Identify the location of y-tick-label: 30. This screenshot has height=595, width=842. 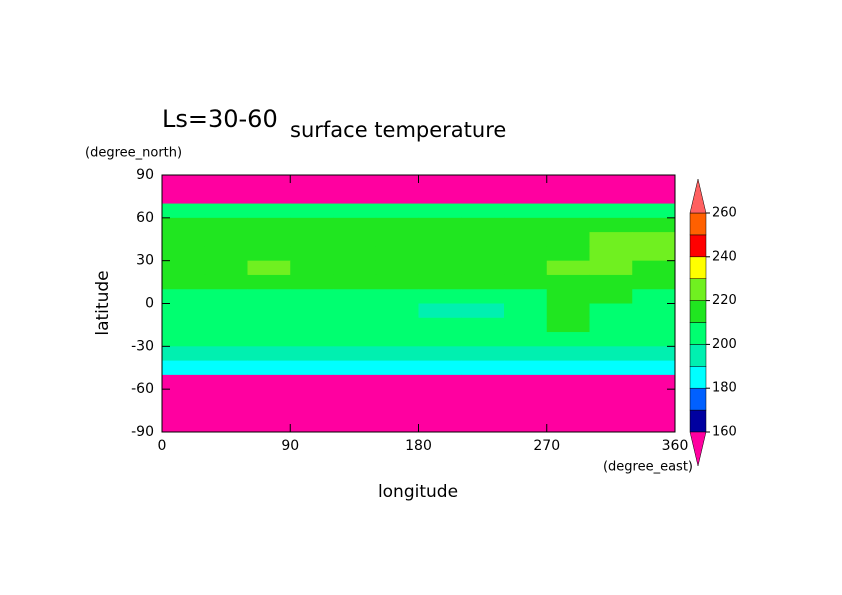
(145, 261).